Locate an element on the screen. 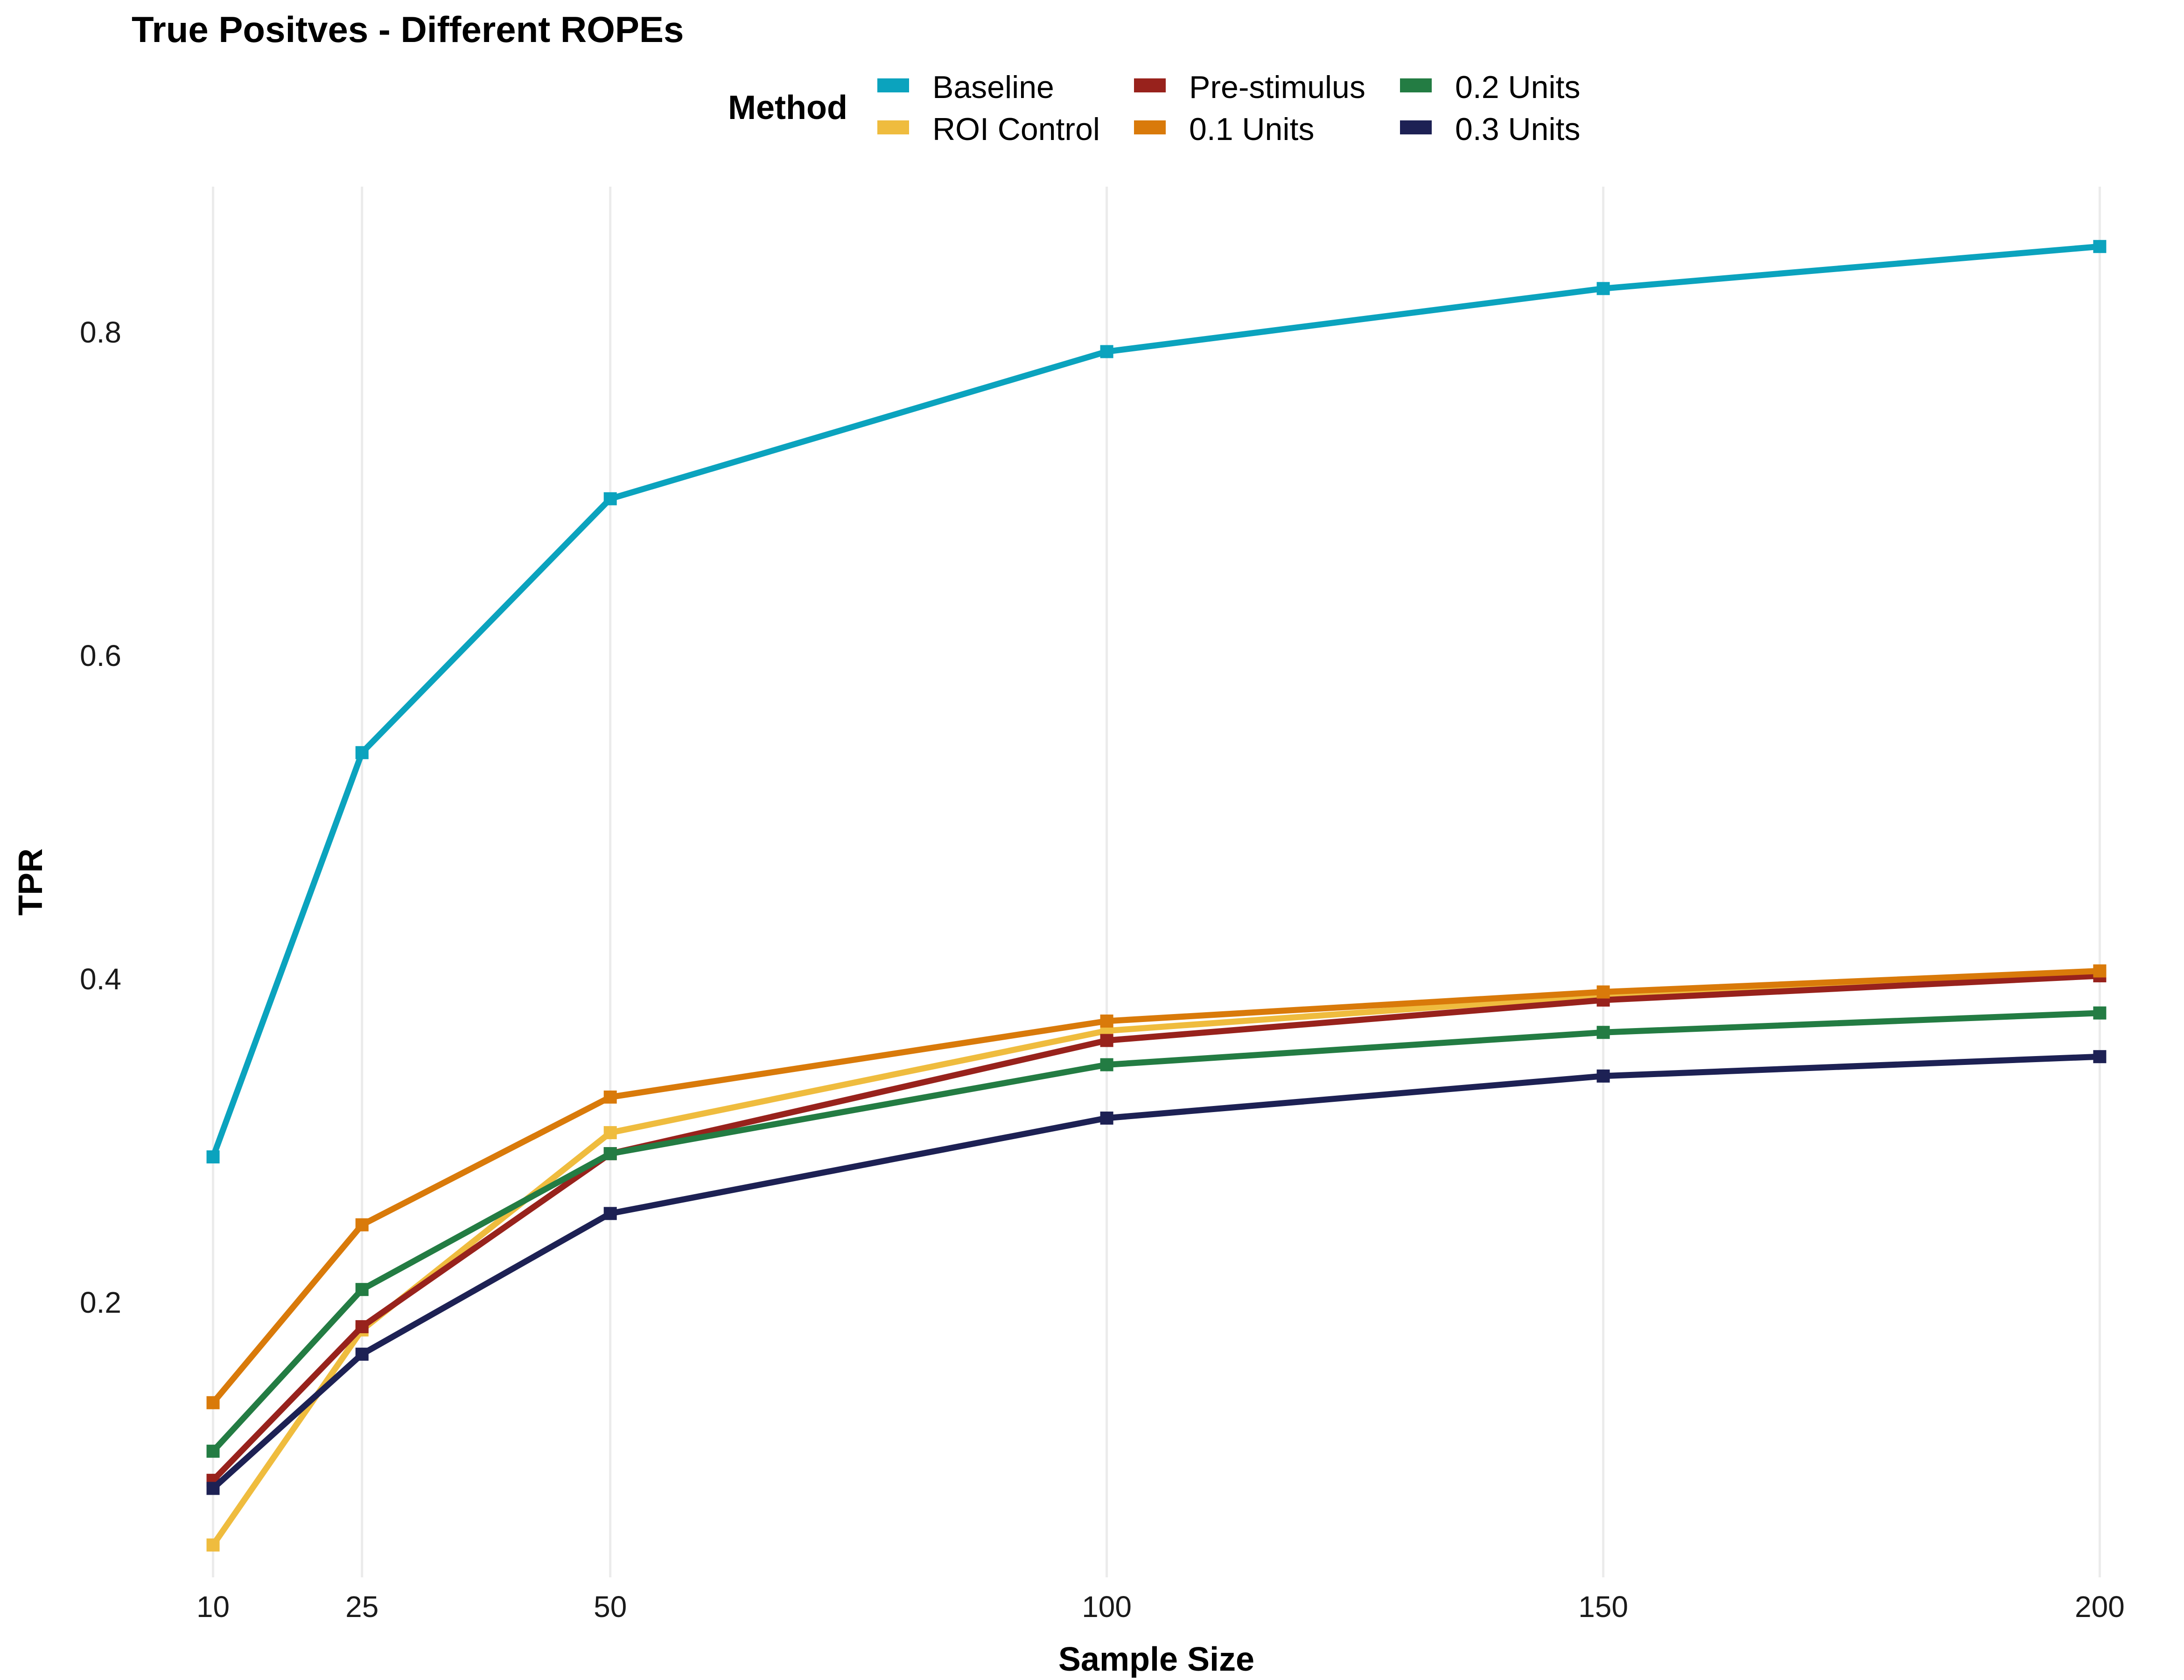  legend-item-0-2-units: 0.2 Units is located at coordinates (1490, 87).